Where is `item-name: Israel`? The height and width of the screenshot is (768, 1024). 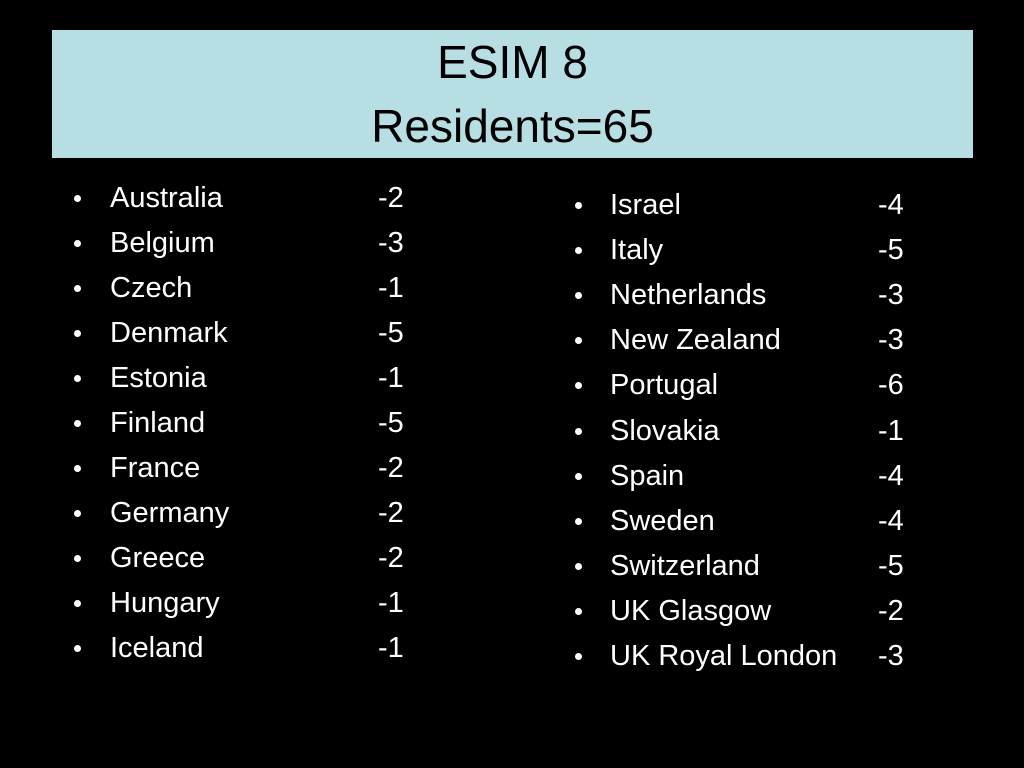 item-name: Israel is located at coordinates (645, 205).